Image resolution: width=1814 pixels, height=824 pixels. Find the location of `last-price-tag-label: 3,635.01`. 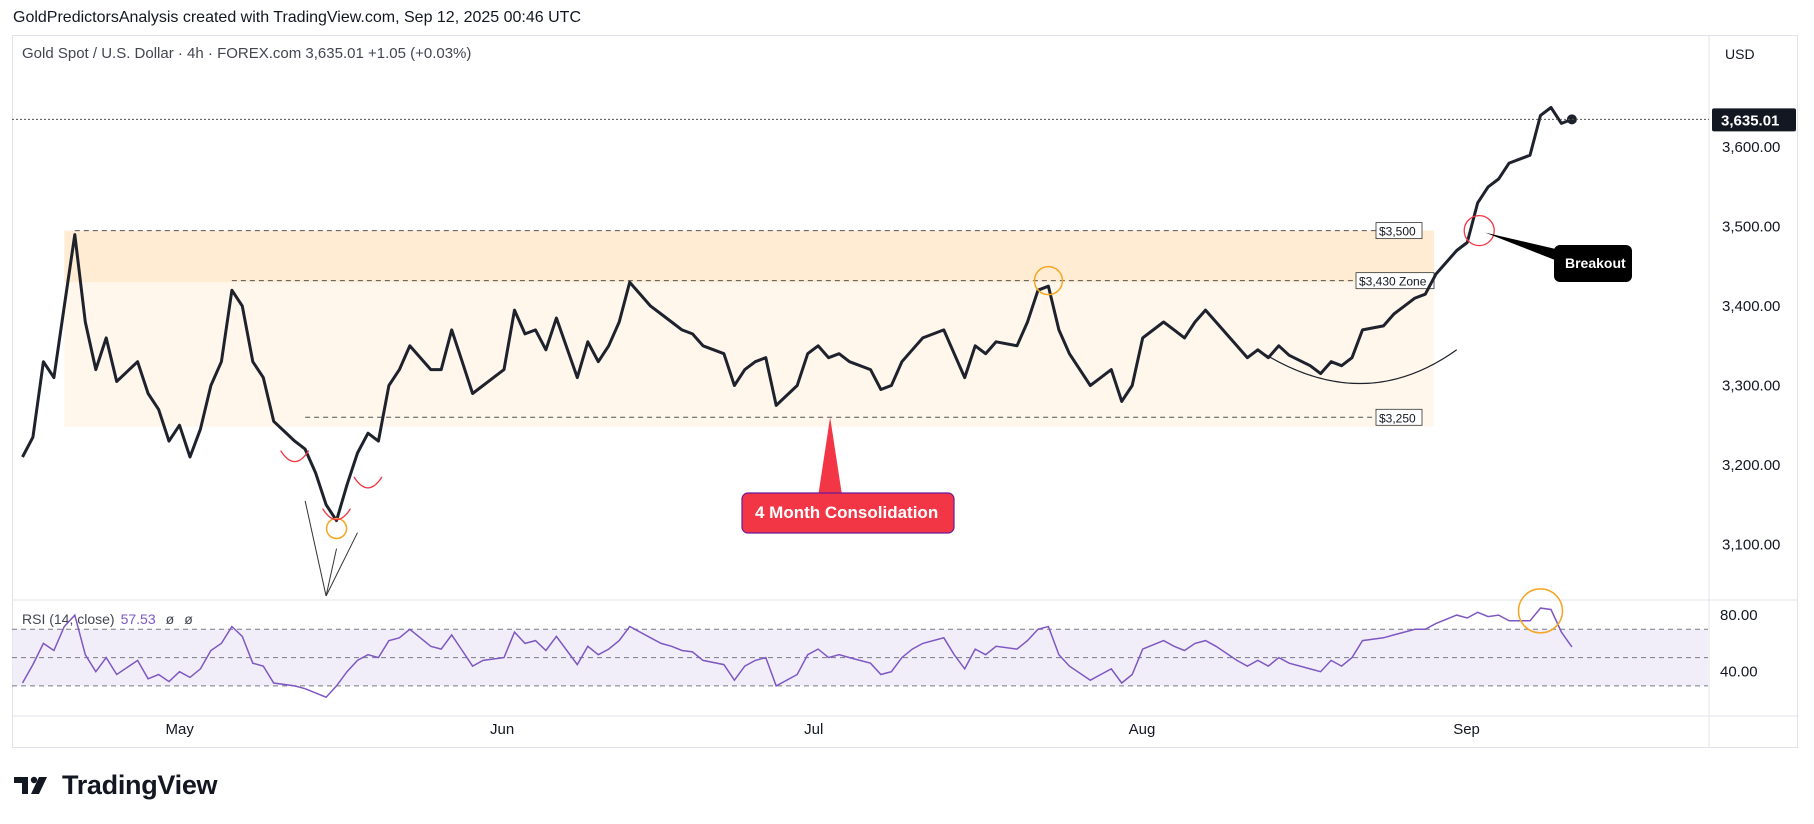

last-price-tag-label: 3,635.01 is located at coordinates (1750, 120).